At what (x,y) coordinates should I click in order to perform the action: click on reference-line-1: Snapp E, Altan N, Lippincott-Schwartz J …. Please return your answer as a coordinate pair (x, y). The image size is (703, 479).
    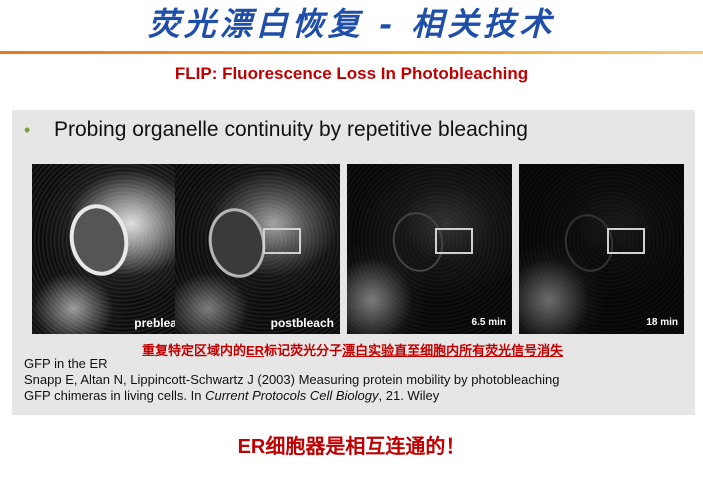
    Looking at the image, I should click on (292, 379).